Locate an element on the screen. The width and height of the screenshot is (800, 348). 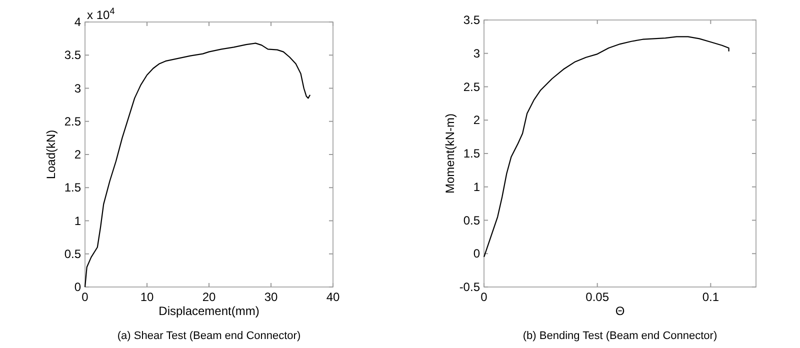
x-tick-label: 10 is located at coordinates (147, 297).